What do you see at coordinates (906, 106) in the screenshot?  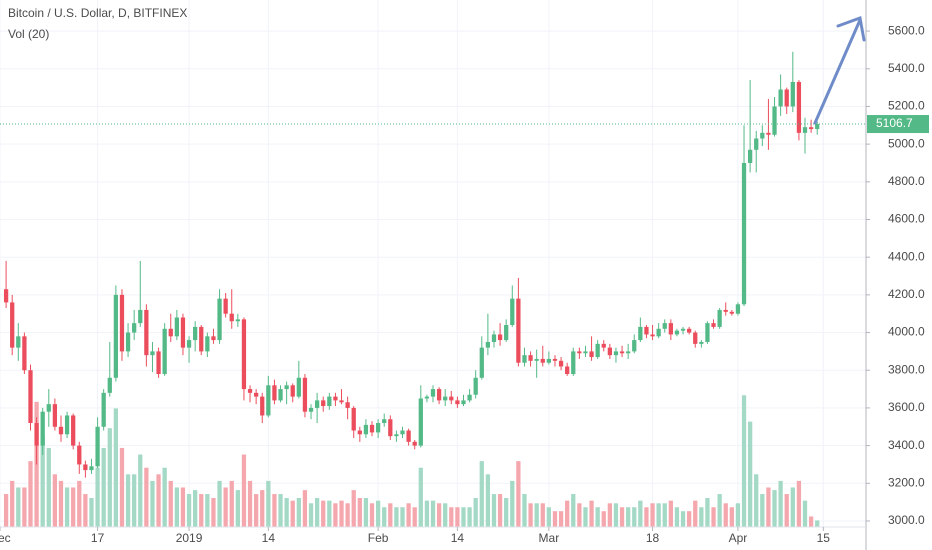 I see `y-tick-label: 5200.0` at bounding box center [906, 106].